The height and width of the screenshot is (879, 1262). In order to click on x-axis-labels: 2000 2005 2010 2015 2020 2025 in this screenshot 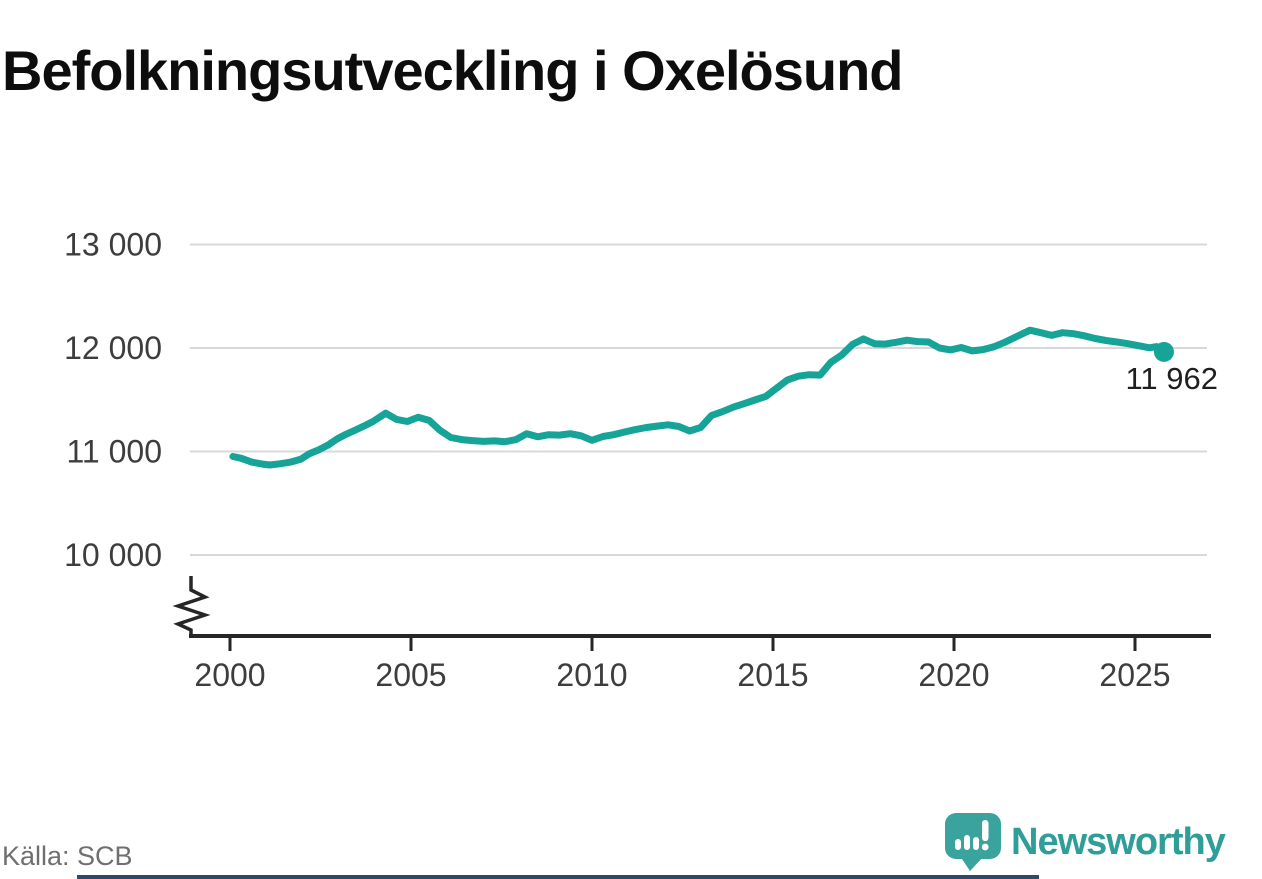, I will do `click(682, 675)`.